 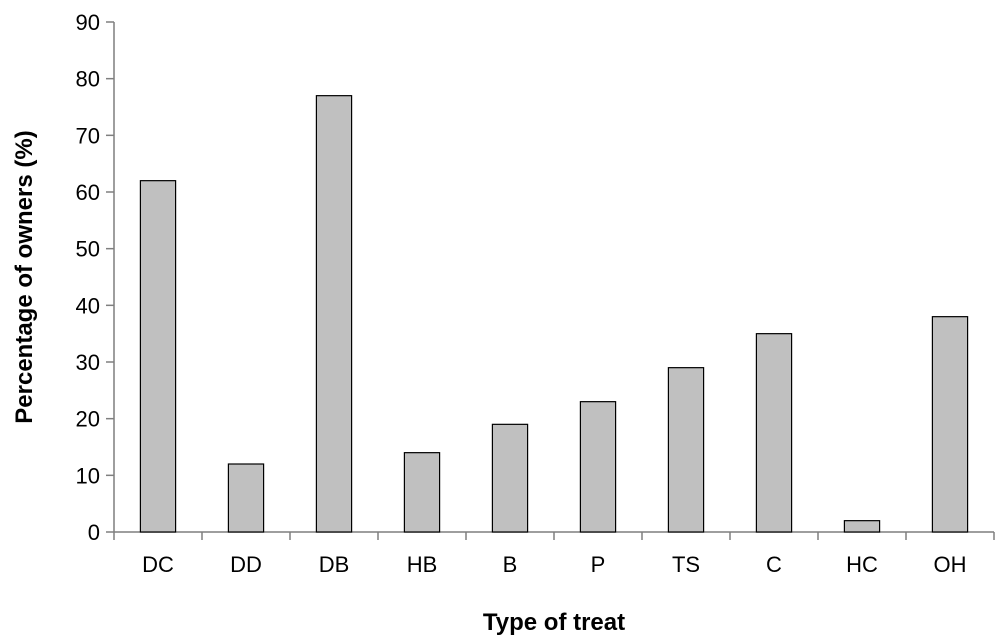 I want to click on x-tick-label: DB, so click(x=334, y=564).